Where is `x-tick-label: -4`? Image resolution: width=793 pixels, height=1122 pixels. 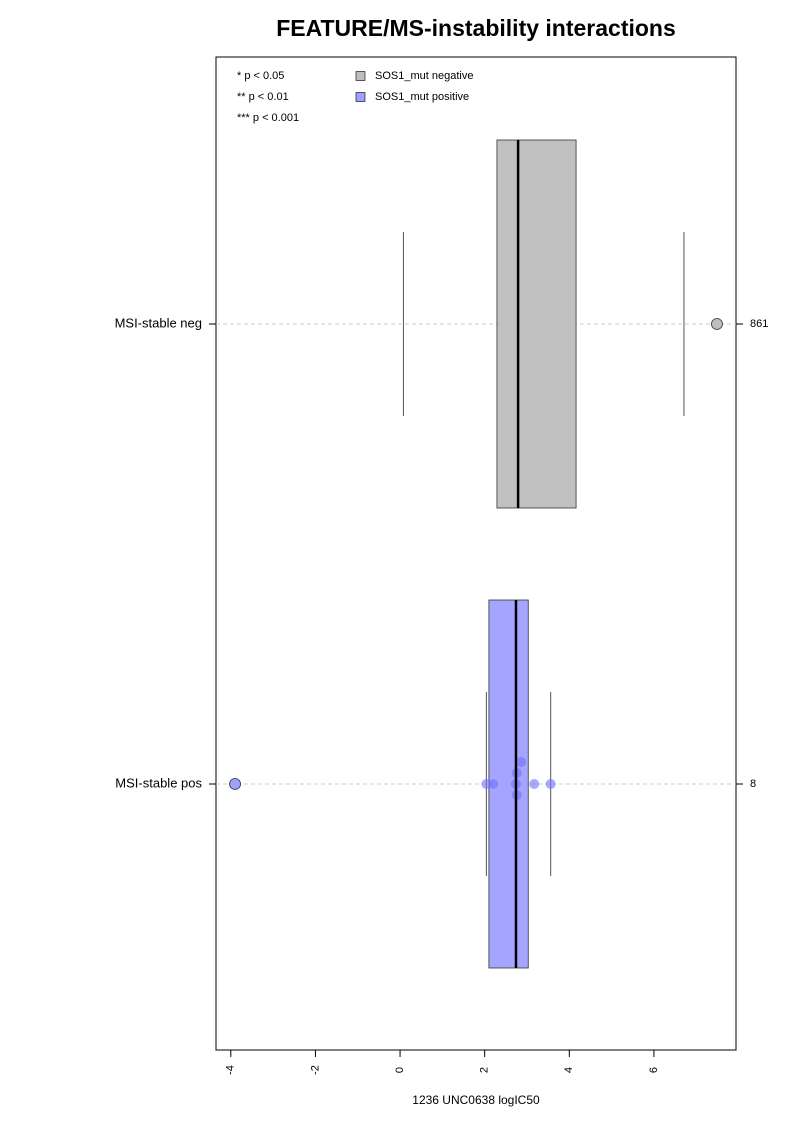
x-tick-label: -4 is located at coordinates (231, 1070).